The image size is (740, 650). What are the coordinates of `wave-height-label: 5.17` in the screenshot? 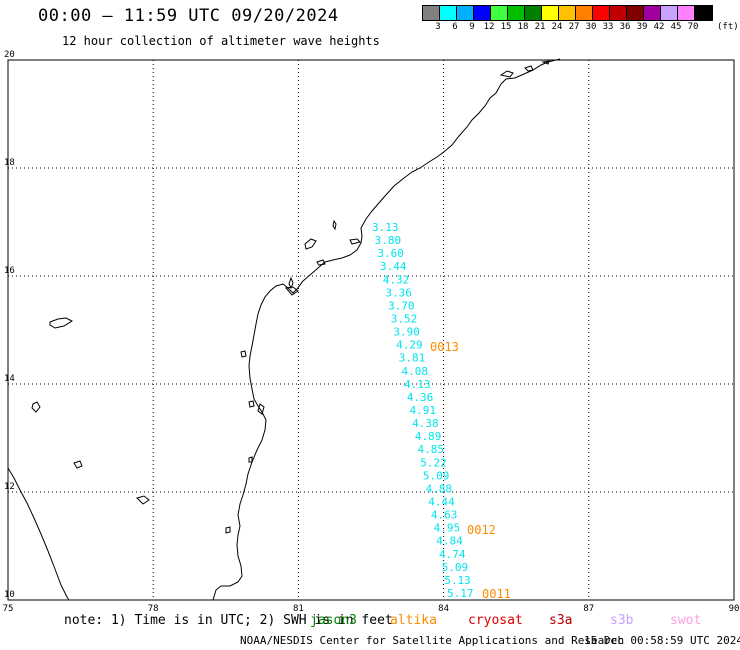 It's located at (460, 593).